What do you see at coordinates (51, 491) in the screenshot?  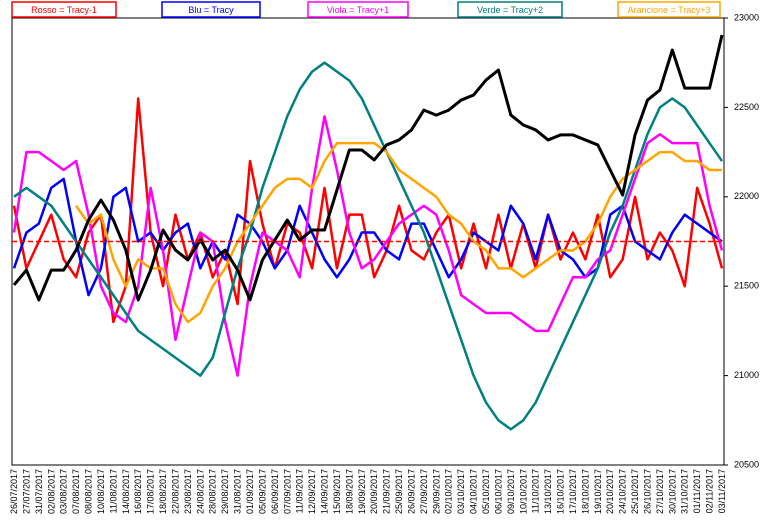 I see `x-tick-label: 02/08/2017` at bounding box center [51, 491].